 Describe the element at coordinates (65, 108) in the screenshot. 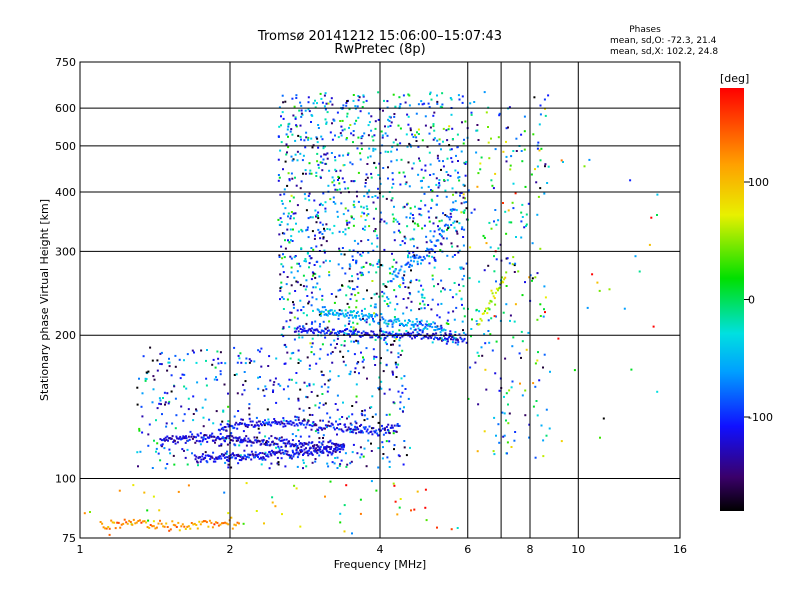

I see `y-tick-label: 600` at that location.